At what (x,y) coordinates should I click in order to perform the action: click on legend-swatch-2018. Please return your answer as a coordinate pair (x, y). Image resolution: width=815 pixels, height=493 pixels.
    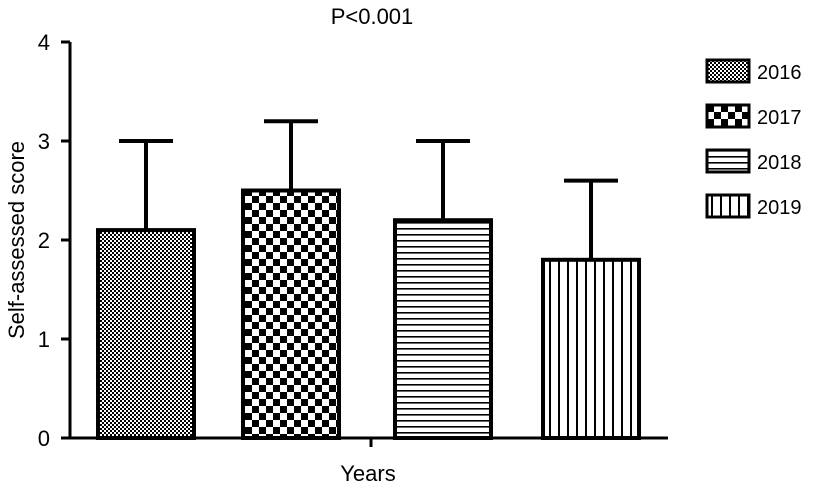
    Looking at the image, I should click on (728, 161).